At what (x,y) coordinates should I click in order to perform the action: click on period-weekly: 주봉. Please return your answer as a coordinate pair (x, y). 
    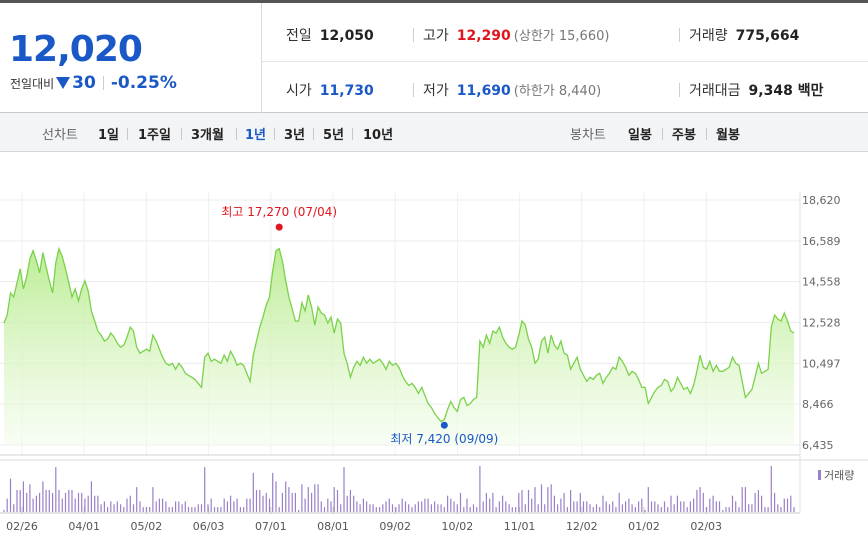
    Looking at the image, I should click on (684, 135).